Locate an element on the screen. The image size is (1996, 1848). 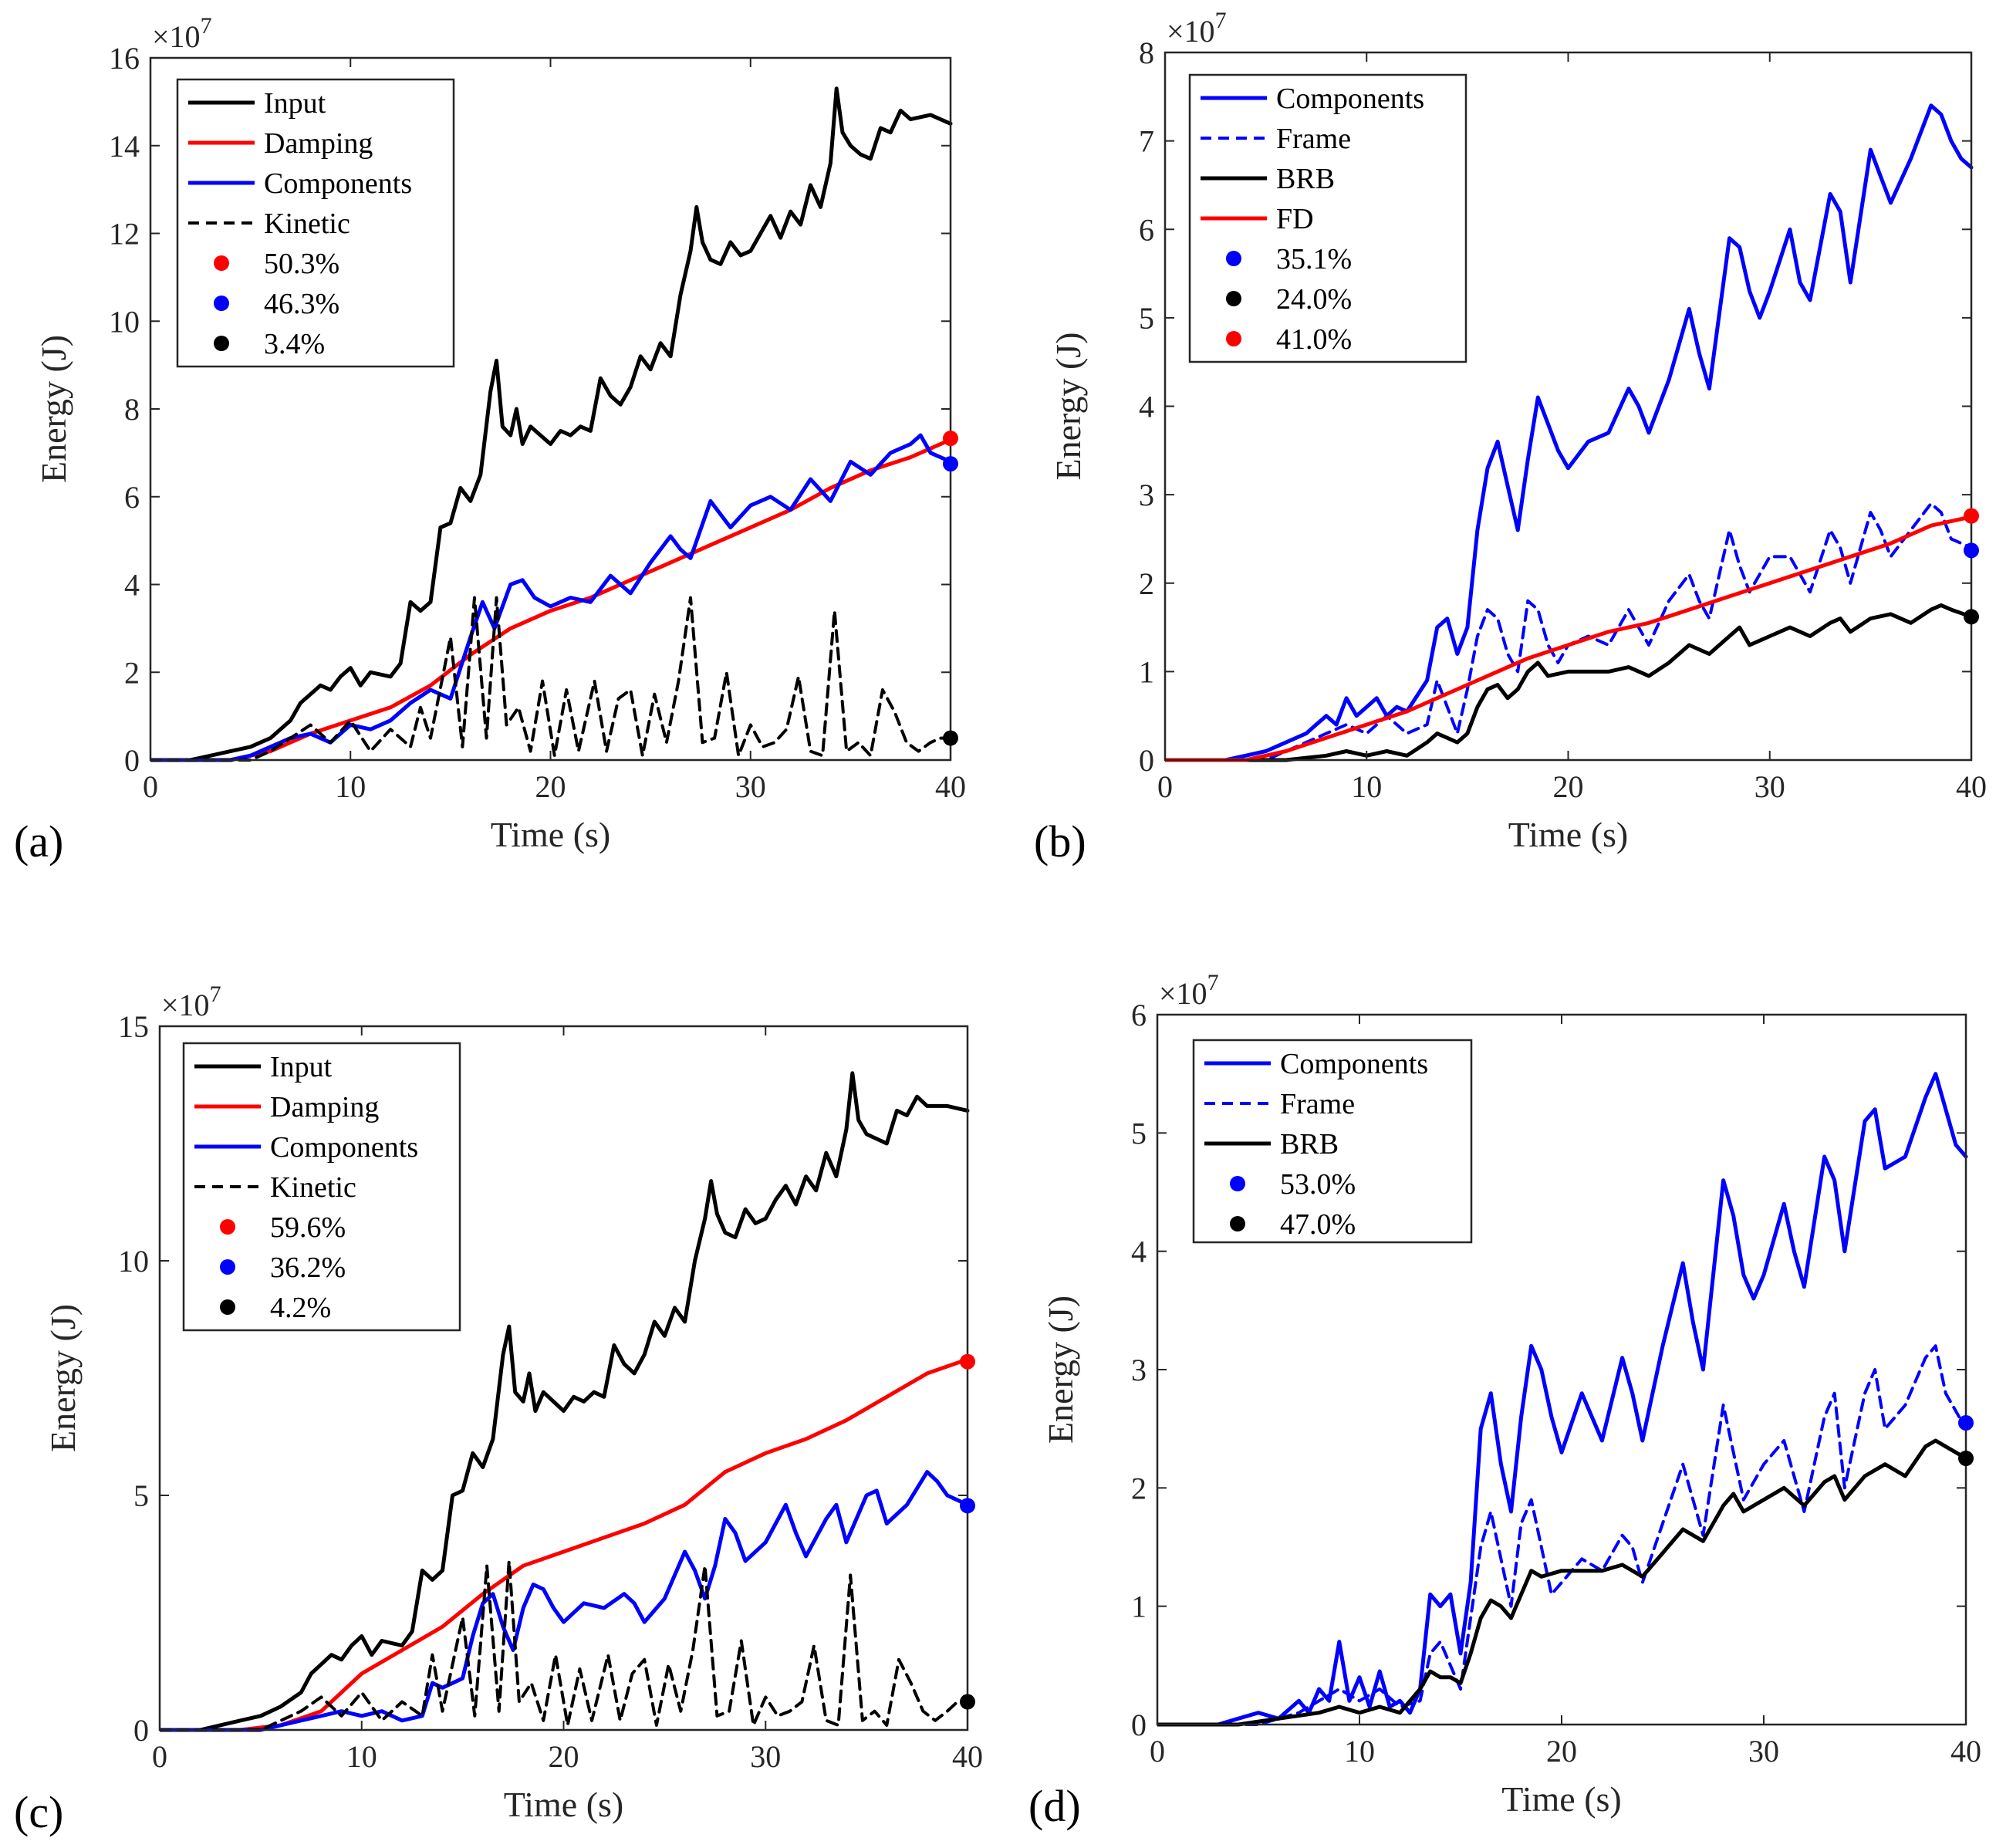
x-tick-label: 40 is located at coordinates (967, 1757).